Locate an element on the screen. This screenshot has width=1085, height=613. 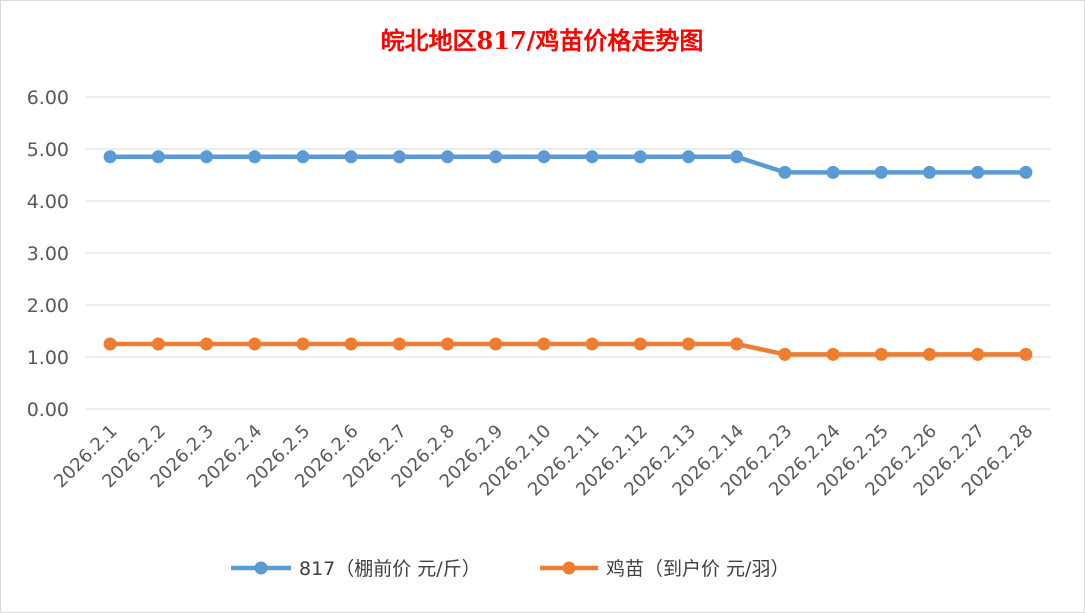
y-tick-label: 5.00 is located at coordinates (48, 150).